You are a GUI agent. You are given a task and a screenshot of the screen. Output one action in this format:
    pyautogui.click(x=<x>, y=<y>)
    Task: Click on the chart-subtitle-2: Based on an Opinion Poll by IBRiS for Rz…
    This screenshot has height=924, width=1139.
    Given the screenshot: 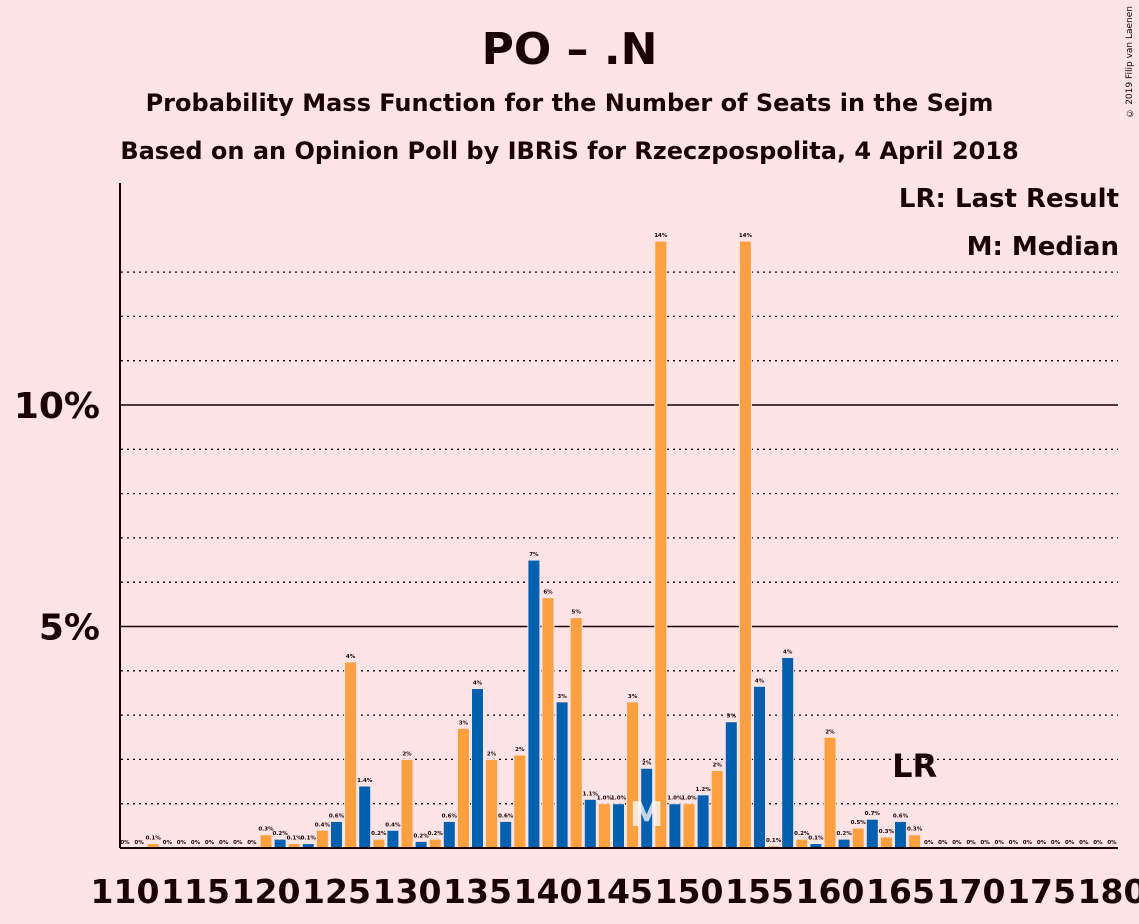 What is the action you would take?
    pyautogui.click(x=569, y=151)
    